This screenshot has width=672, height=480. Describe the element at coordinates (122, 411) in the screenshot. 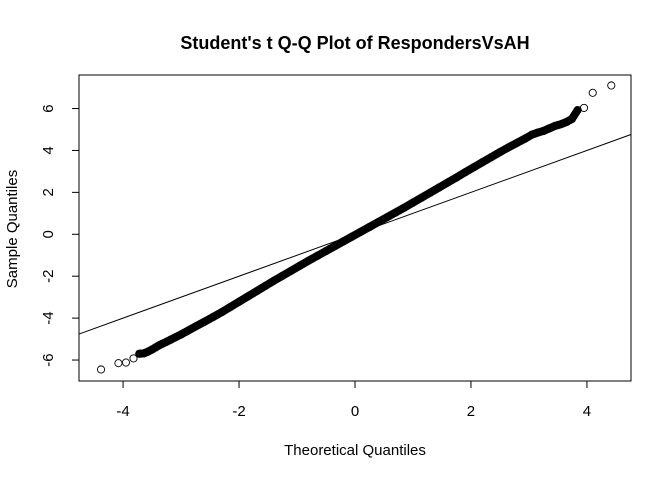

I see `x-tick-label: -4` at that location.